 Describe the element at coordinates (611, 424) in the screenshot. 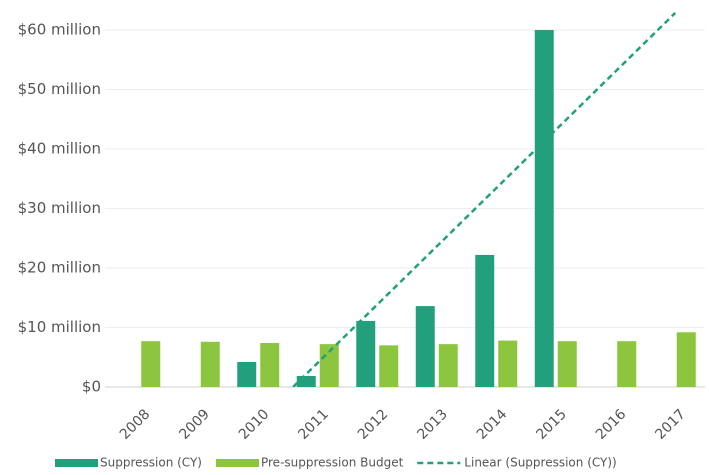

I see `x-tick-label: 2016` at that location.